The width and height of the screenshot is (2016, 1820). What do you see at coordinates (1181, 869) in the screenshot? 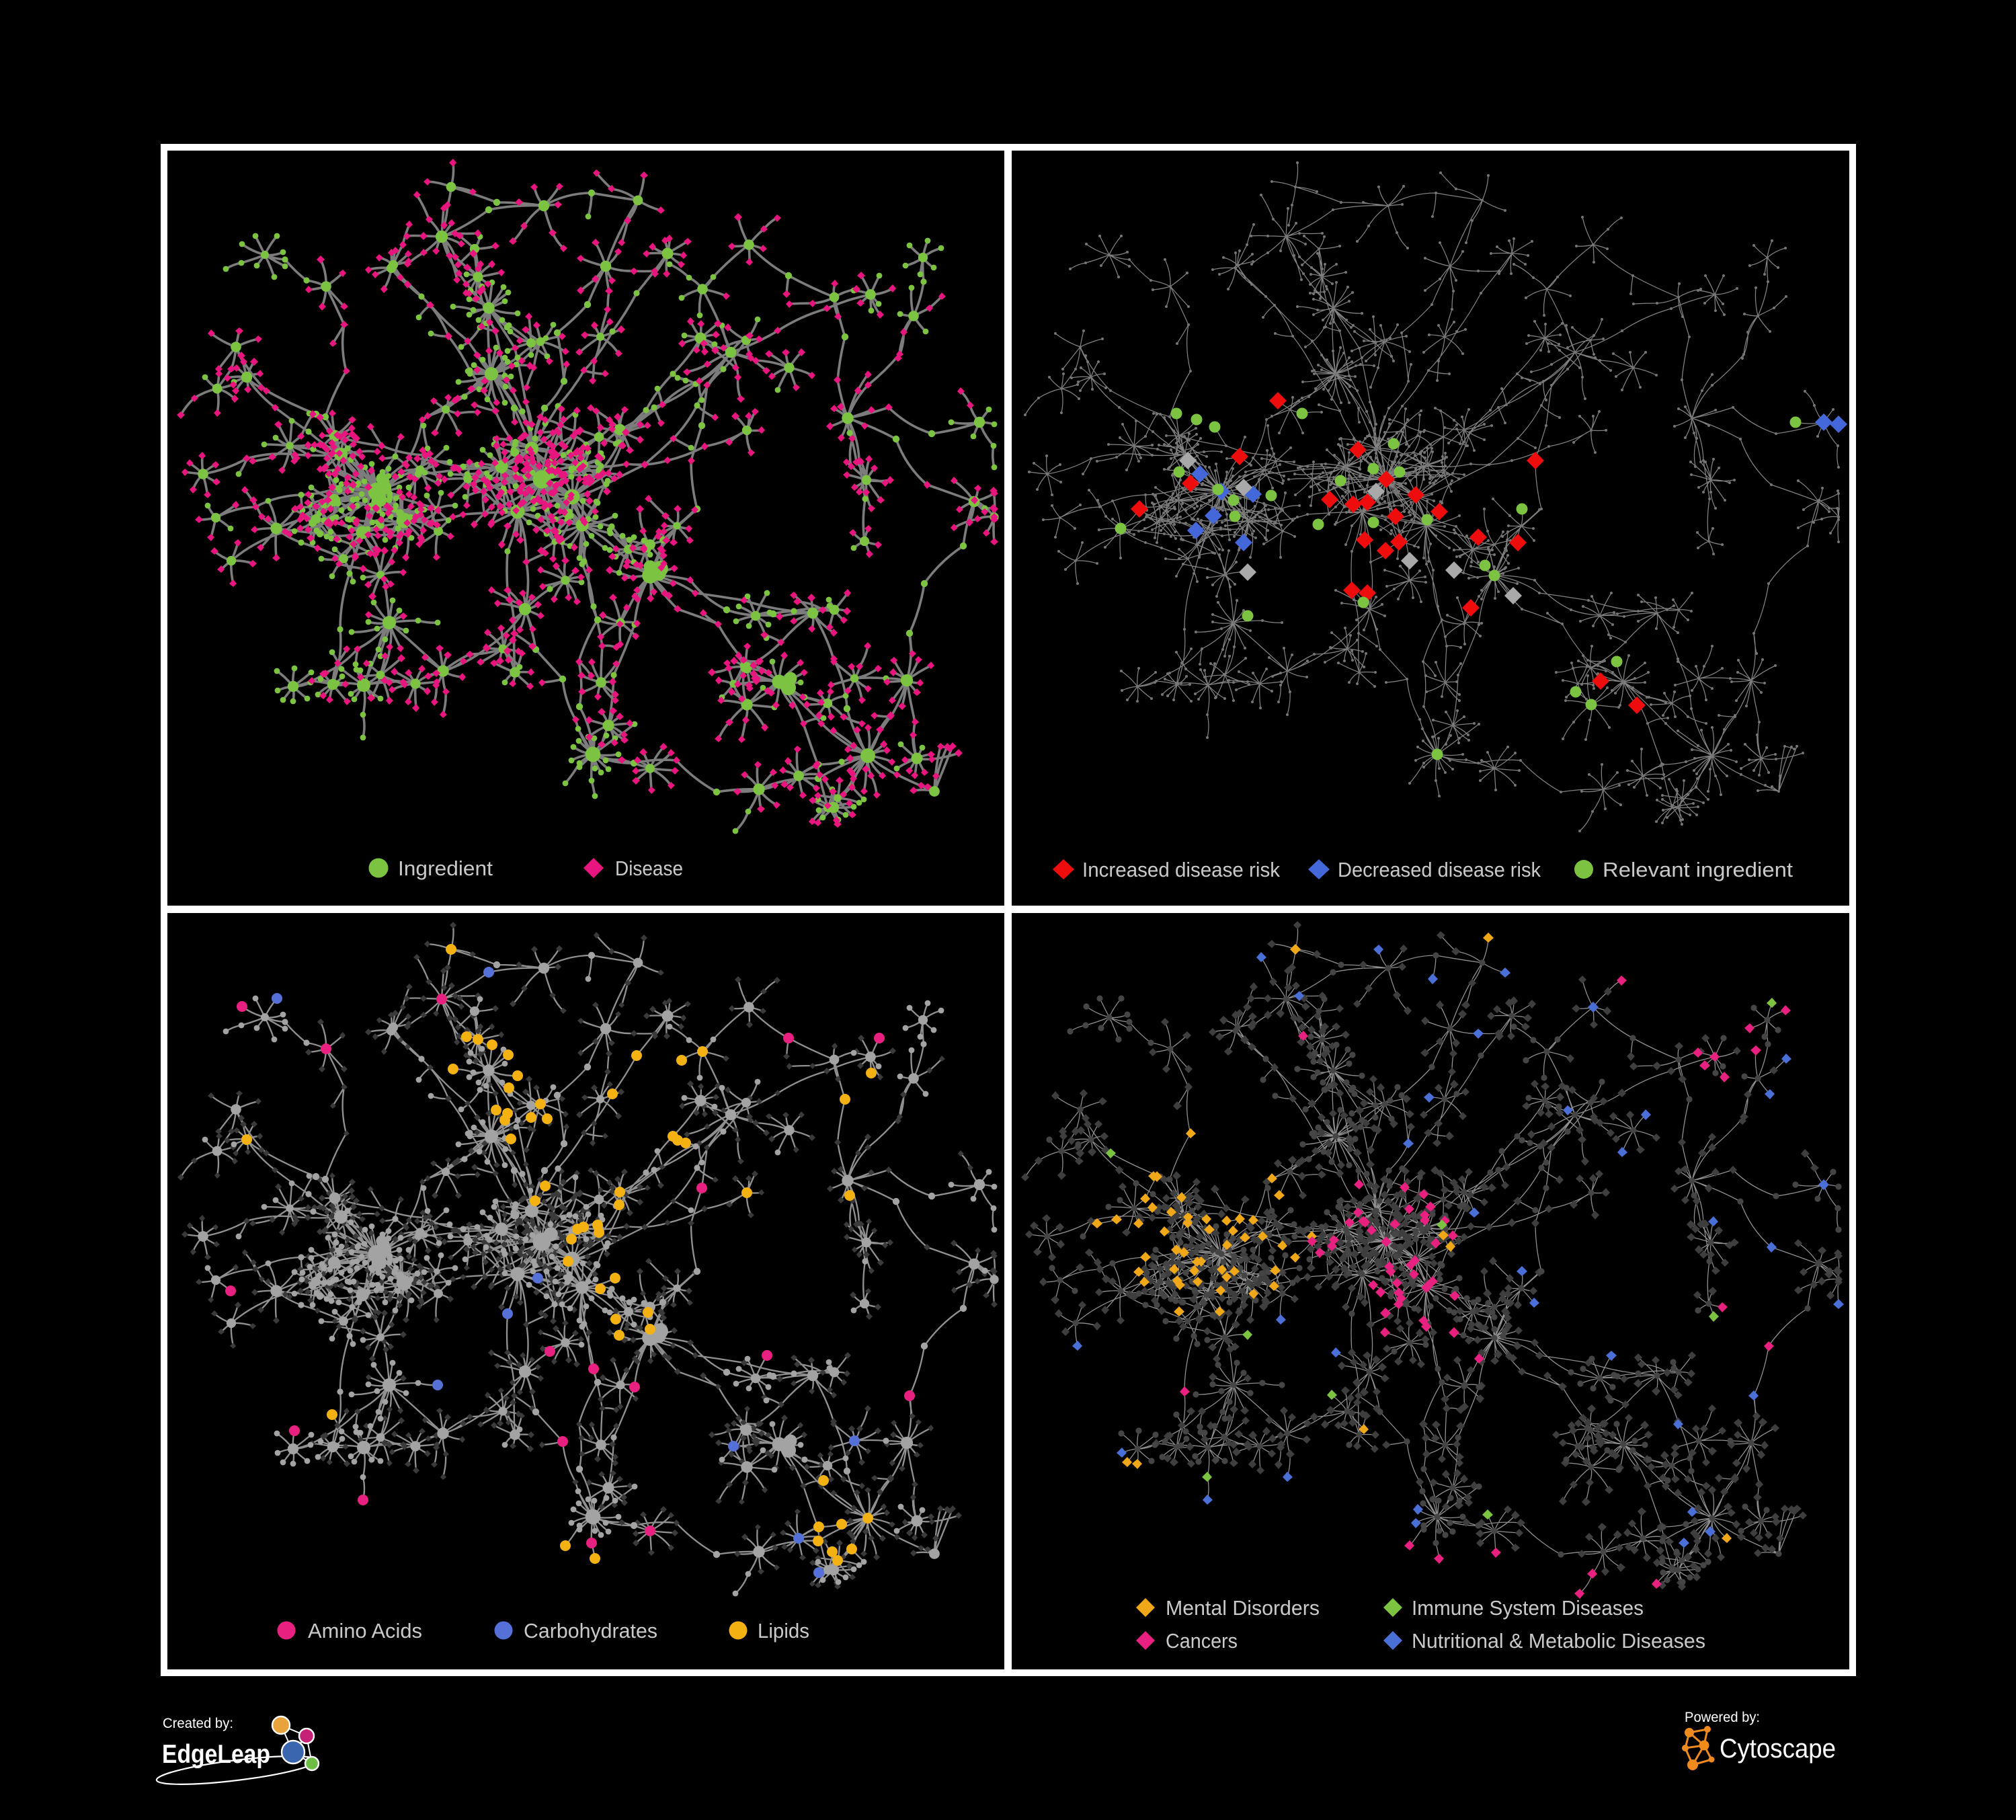
I see `svg-text: Increased disease risk` at bounding box center [1181, 869].